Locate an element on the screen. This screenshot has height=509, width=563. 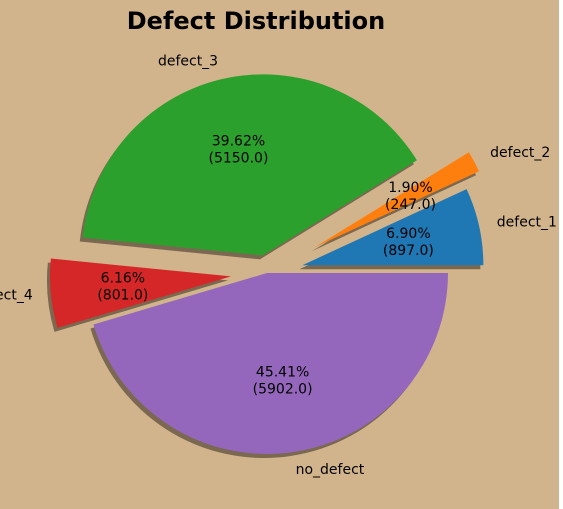
value-label-defect-4: (801.0) is located at coordinates (122, 296).